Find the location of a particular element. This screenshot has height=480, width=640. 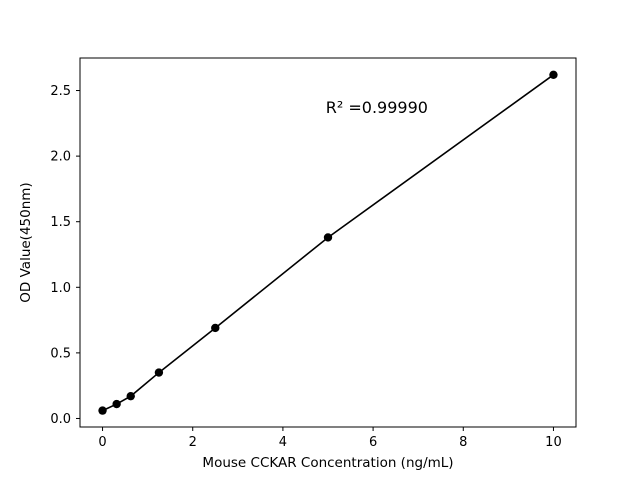

y-tick-label: 2.0 is located at coordinates (60, 157).